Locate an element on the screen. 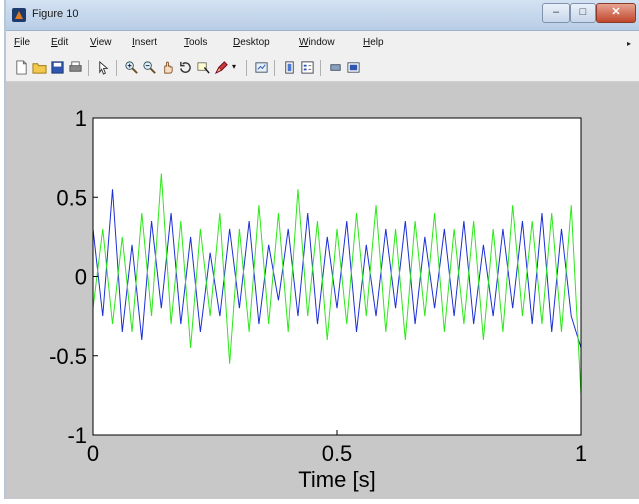 The width and height of the screenshot is (639, 504). brush-dropdown-icon: ▾ is located at coordinates (234, 66).